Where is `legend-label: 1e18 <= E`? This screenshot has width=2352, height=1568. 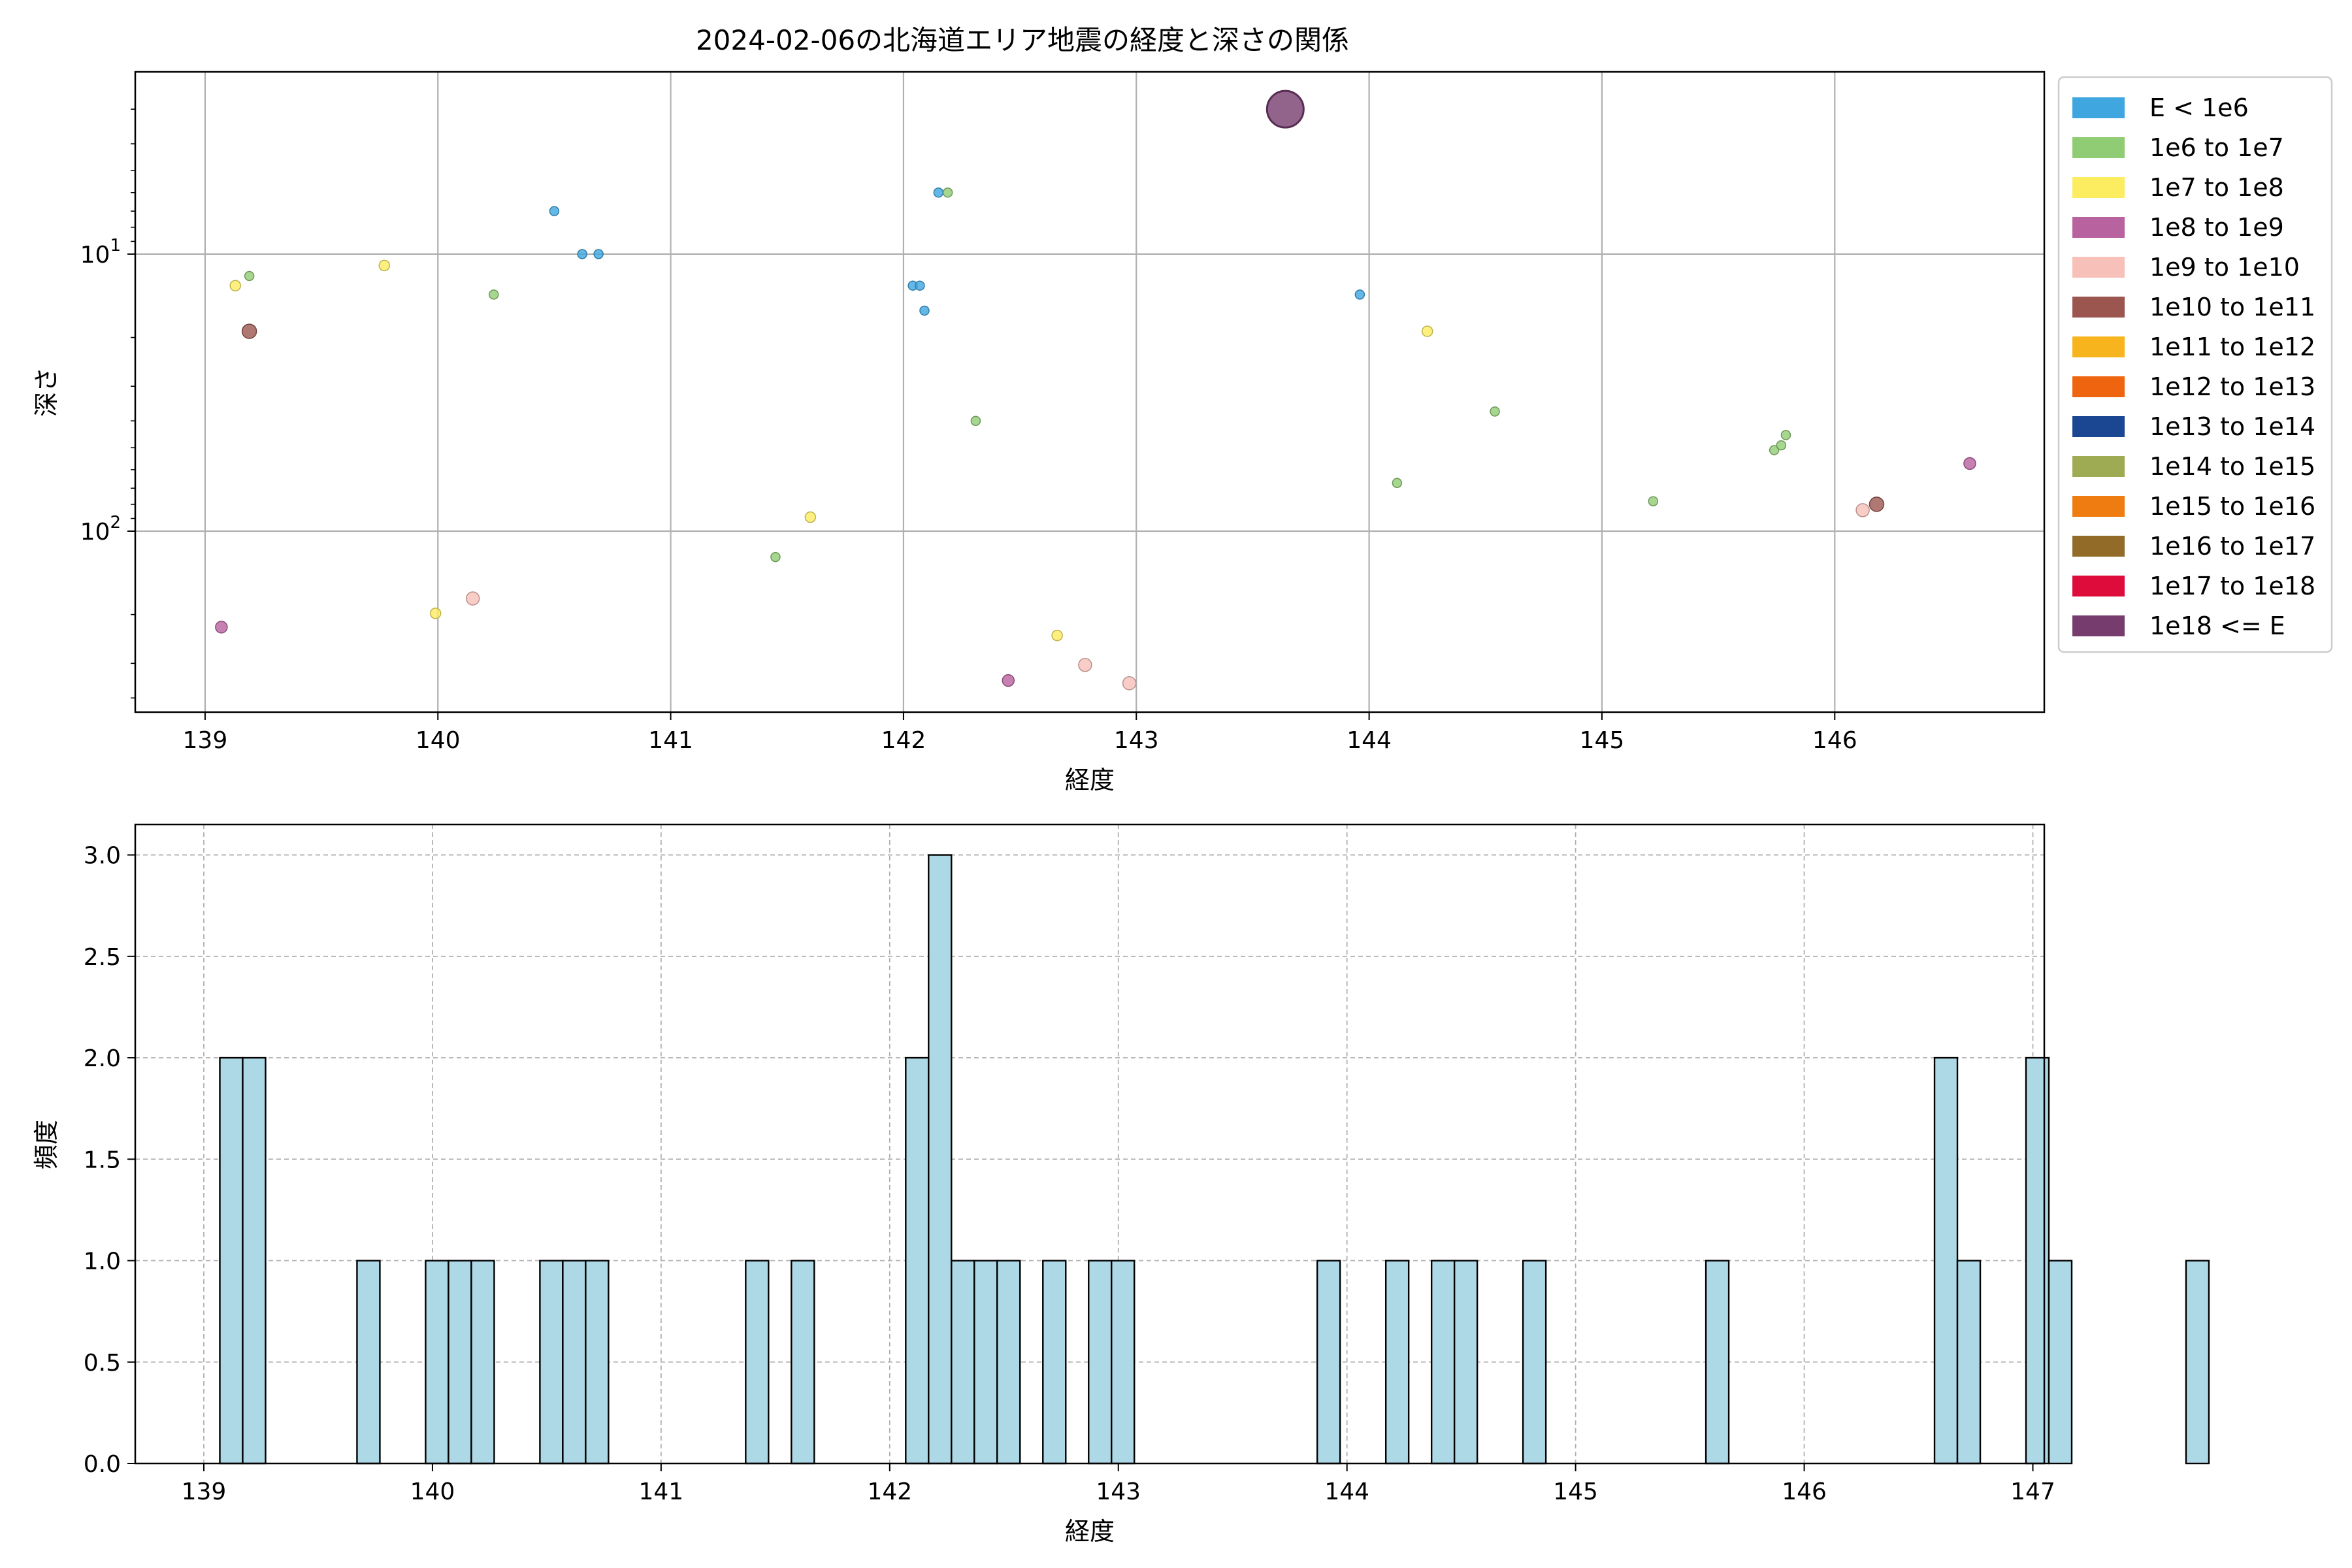
legend-label: 1e18 <= E is located at coordinates (2217, 626).